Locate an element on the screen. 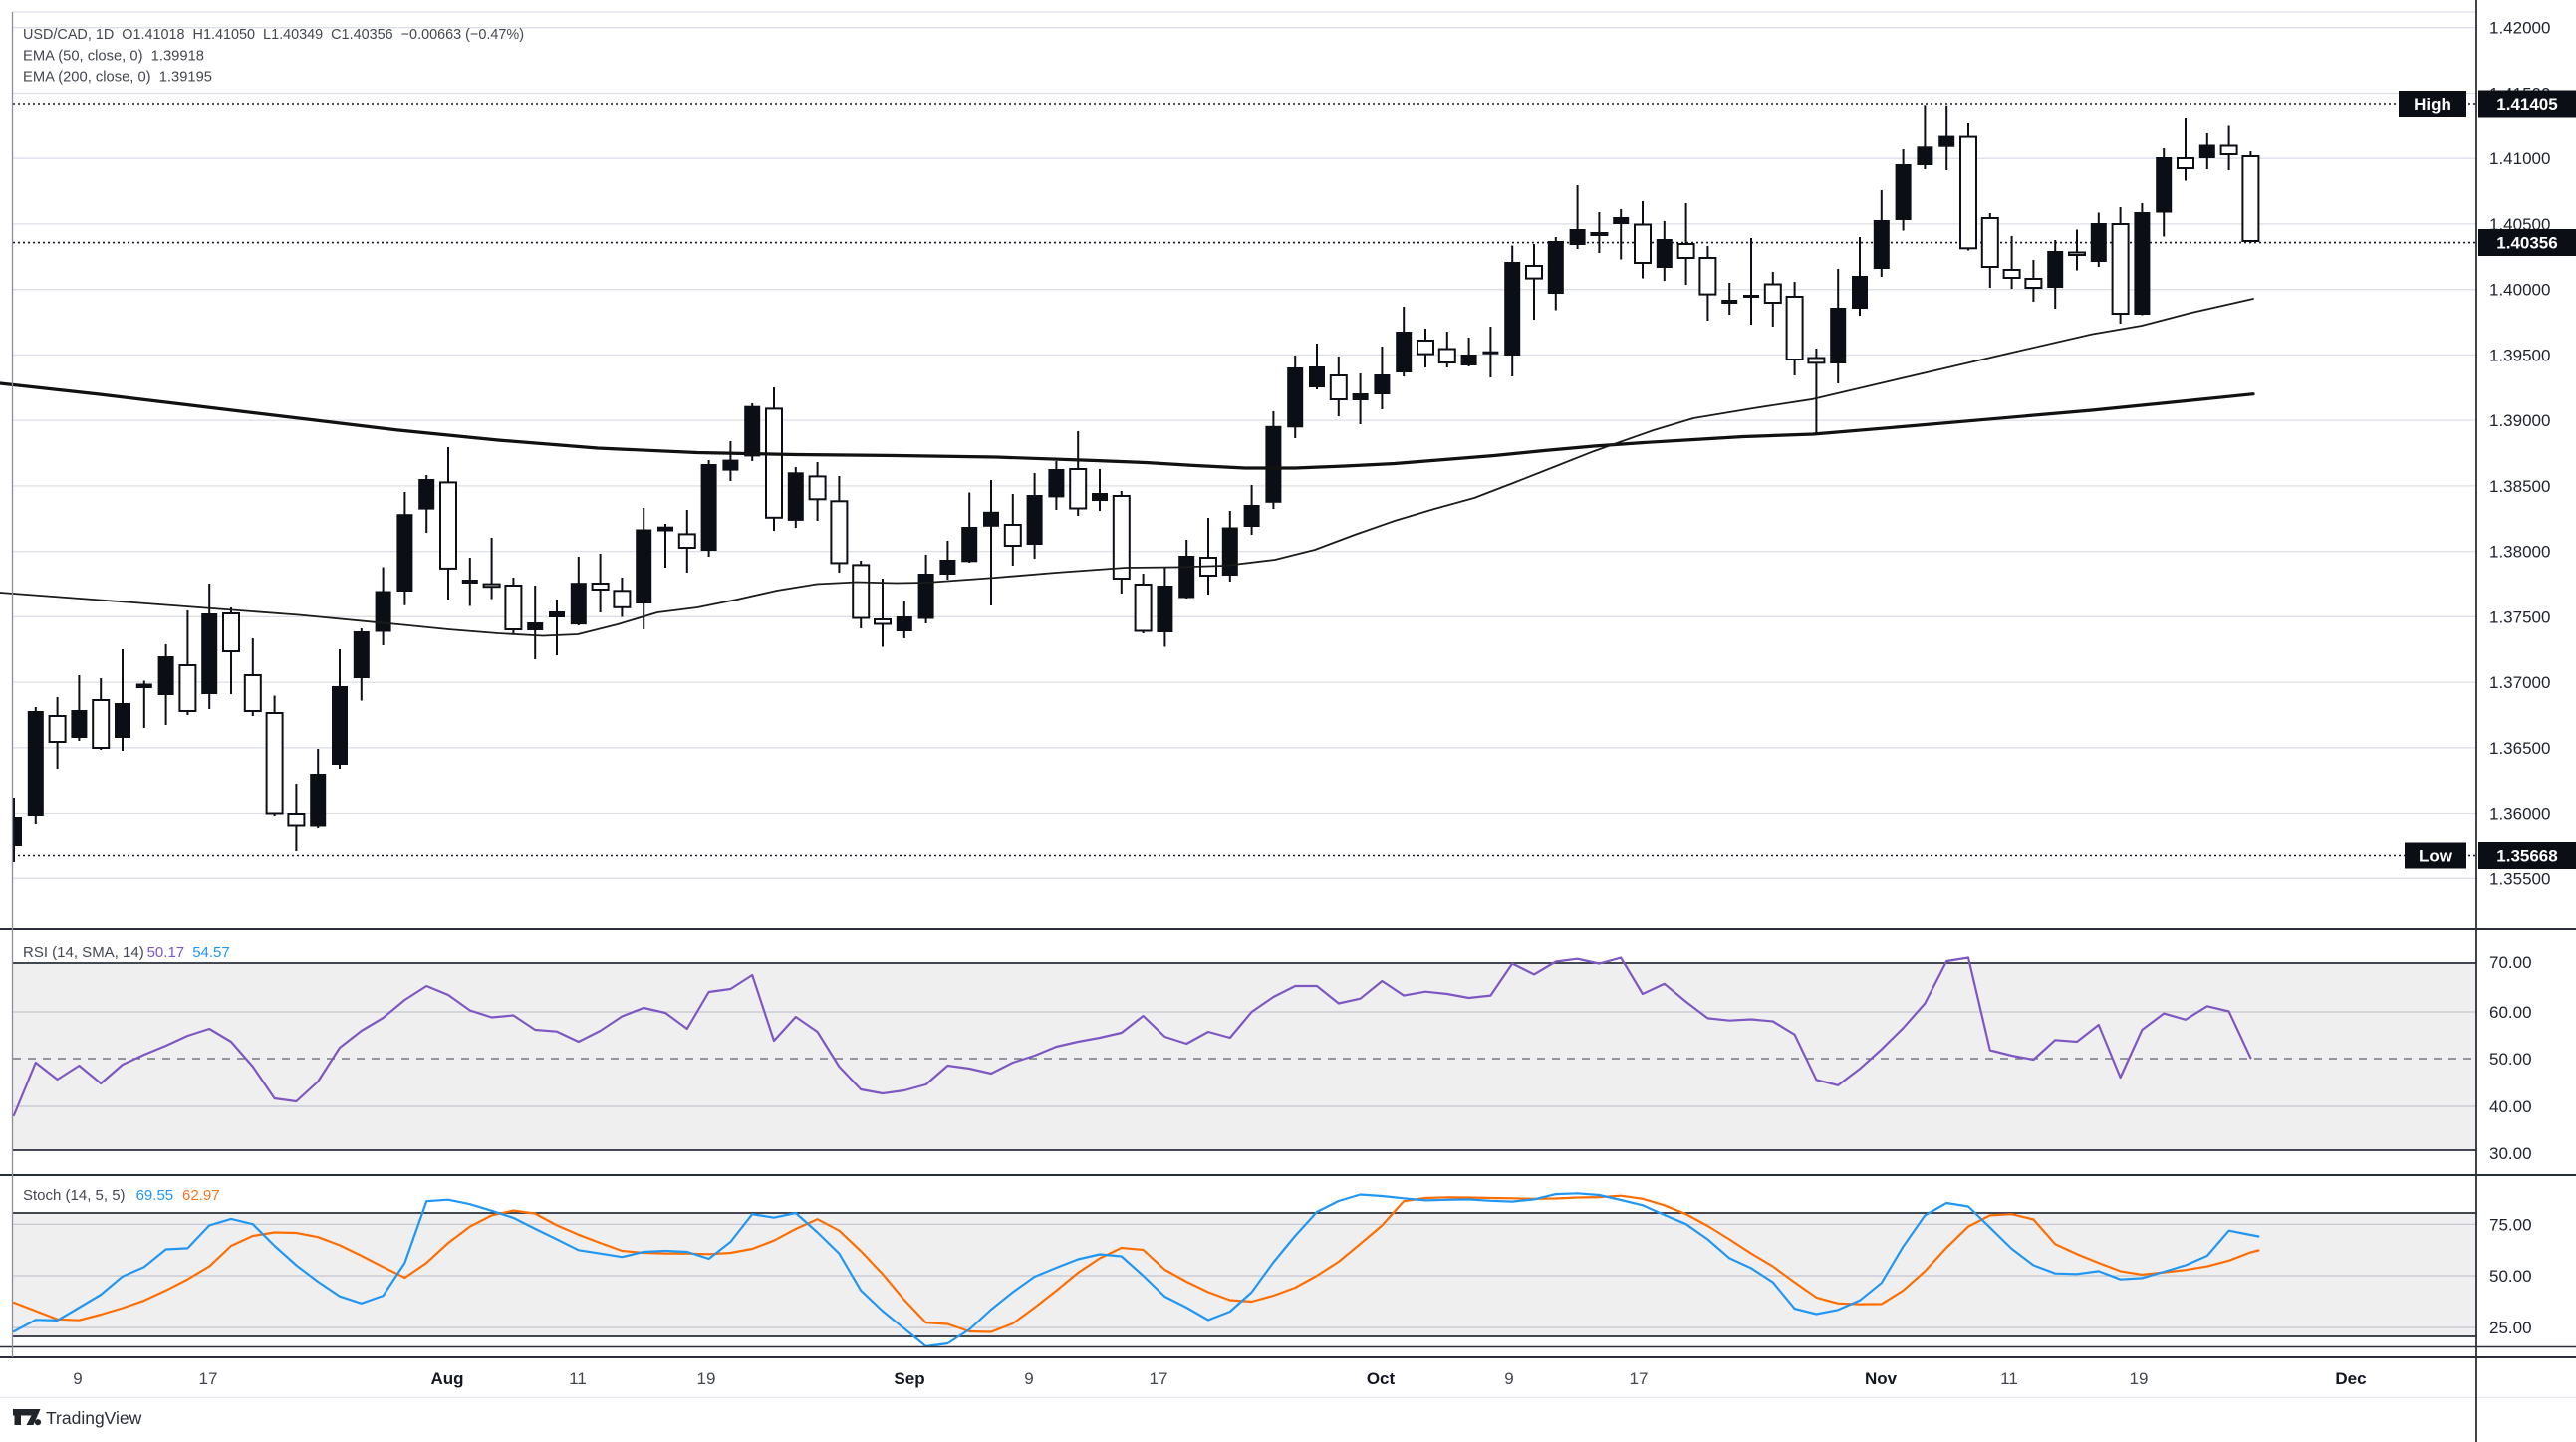 The width and height of the screenshot is (2576, 1442). svg-text: 70.00 is located at coordinates (2510, 962).